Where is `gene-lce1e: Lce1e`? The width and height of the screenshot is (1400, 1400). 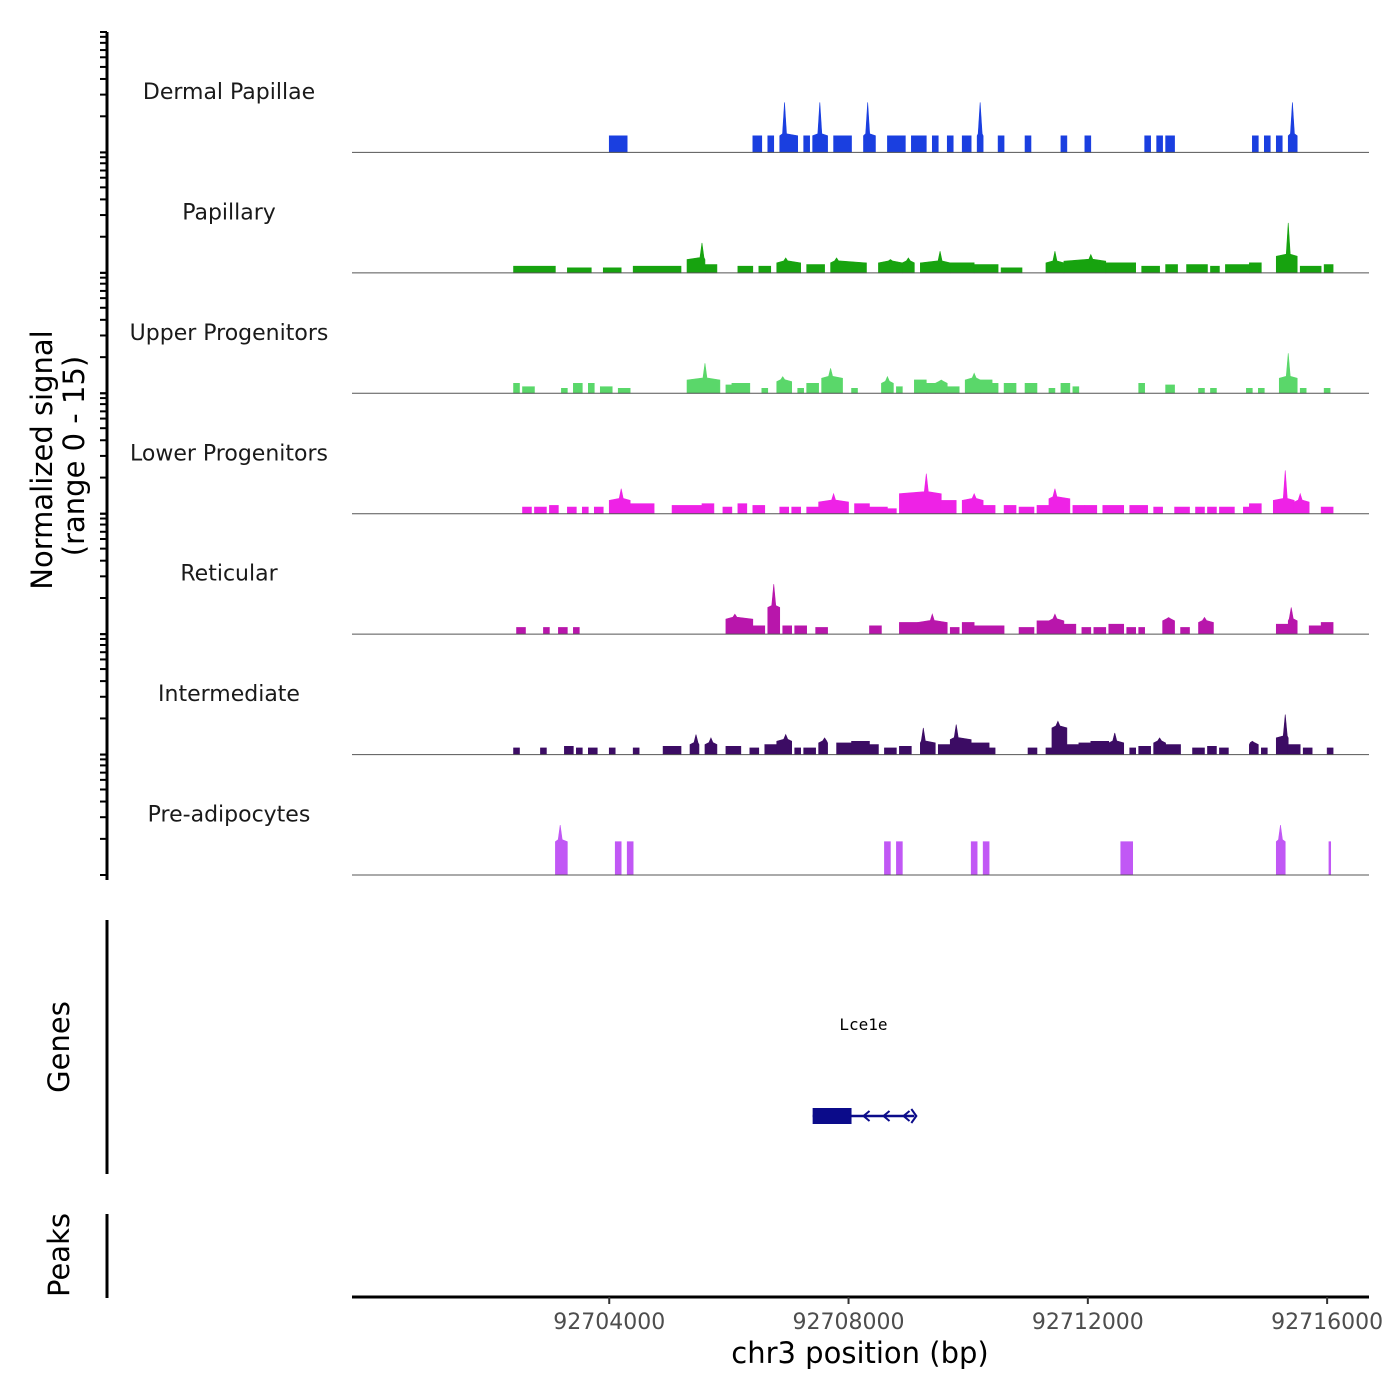
gene-lce1e: Lce1e is located at coordinates (865, 1069).